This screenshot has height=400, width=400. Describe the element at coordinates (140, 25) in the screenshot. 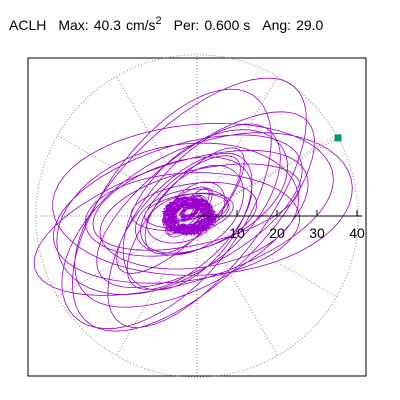

I see `max-unit: cm/s` at that location.